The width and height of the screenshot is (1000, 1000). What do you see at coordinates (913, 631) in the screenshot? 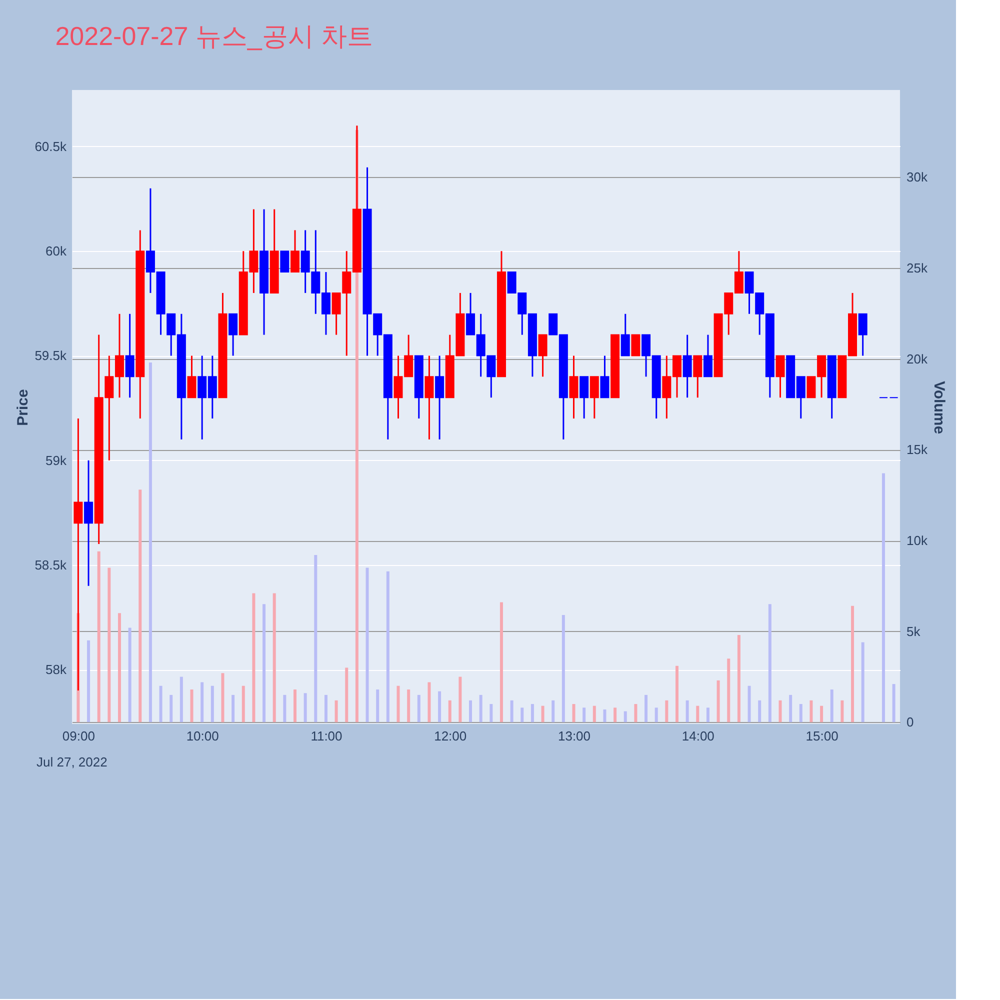
I see `y2-tick-label: 5k` at bounding box center [913, 631].